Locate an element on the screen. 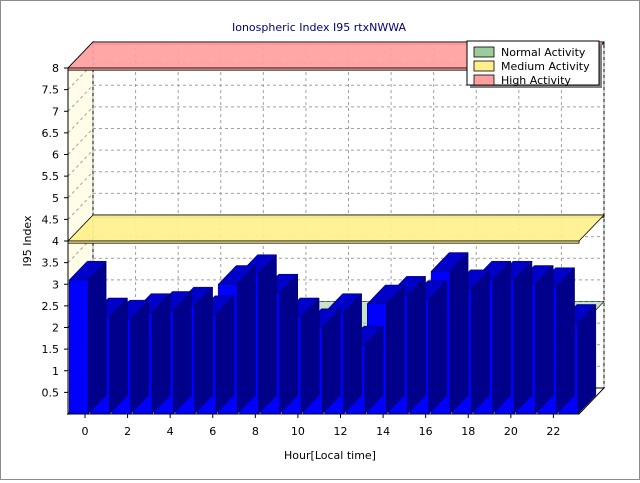 Image resolution: width=640 pixels, height=483 pixels. y-tick-label: 0.5 is located at coordinates (51, 392).